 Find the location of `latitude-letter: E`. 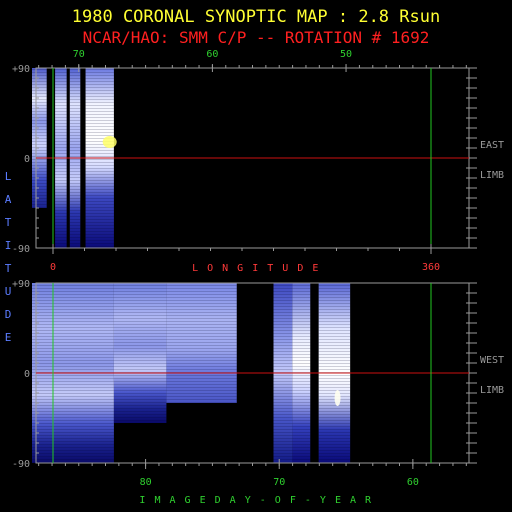

latitude-letter: E is located at coordinates (8, 337).